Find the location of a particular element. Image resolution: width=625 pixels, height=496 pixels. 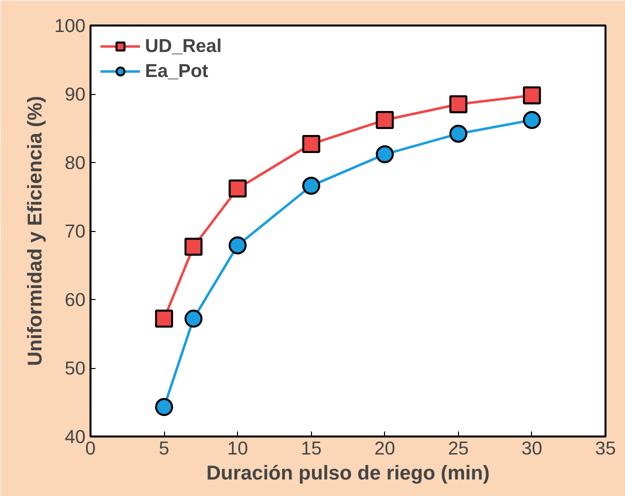

x-tick-label: 20 is located at coordinates (385, 448).